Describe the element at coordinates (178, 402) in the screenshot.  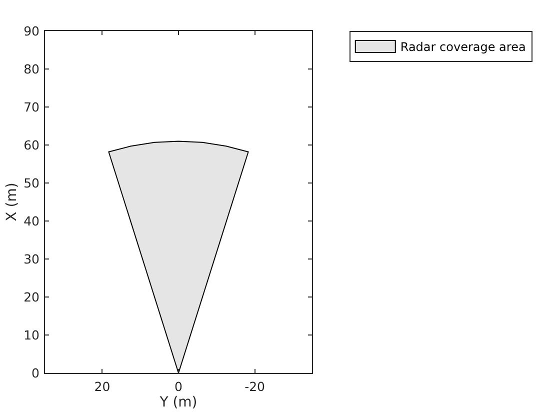
I see `x-axis-title: Y (m)` at that location.